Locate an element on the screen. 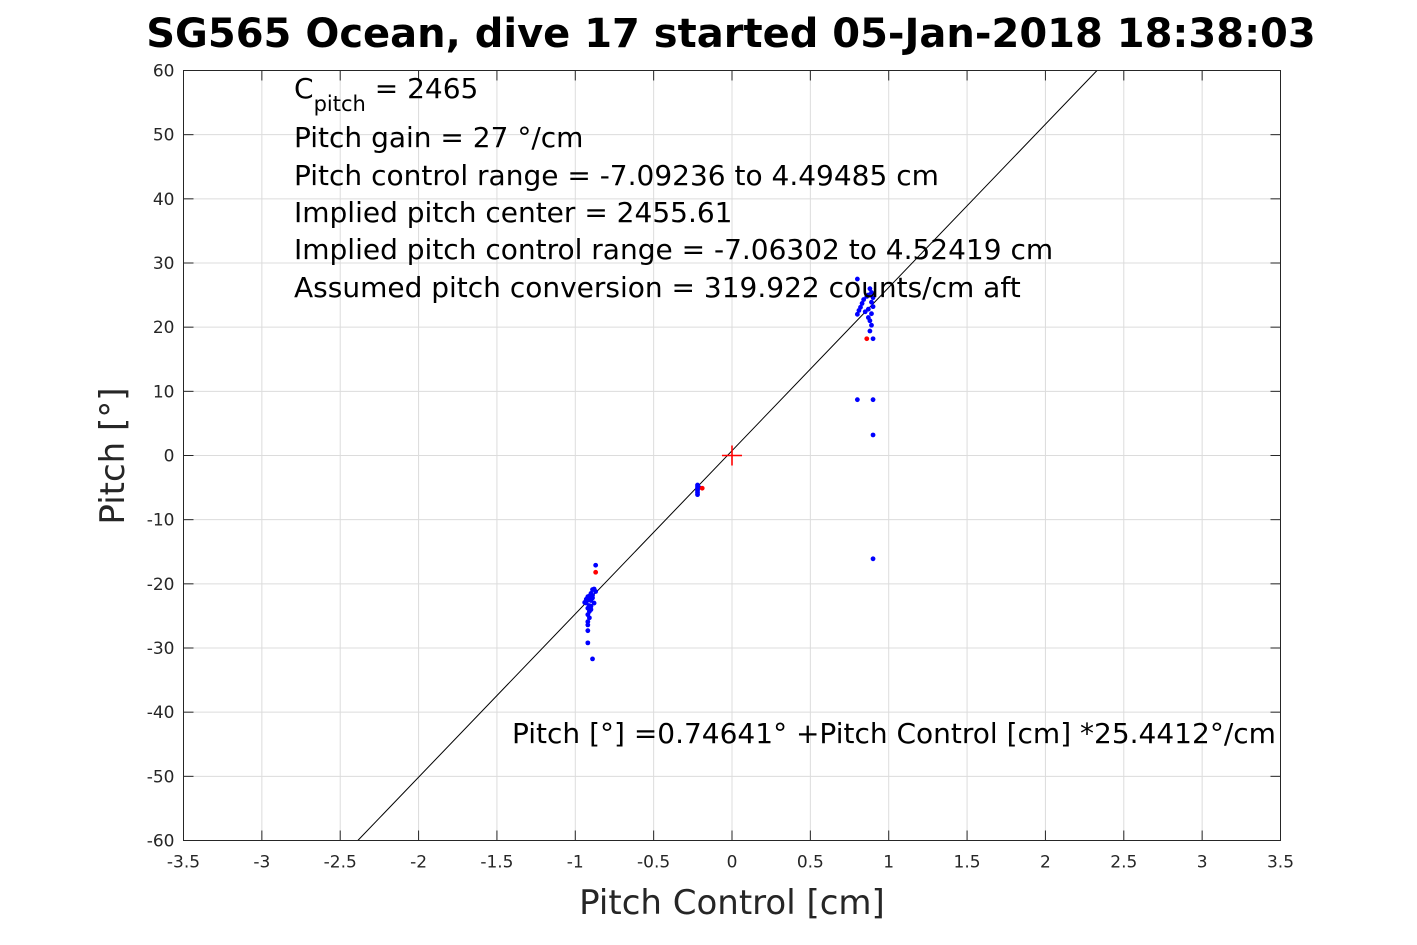  y-tick-label: -30 is located at coordinates (161, 649).